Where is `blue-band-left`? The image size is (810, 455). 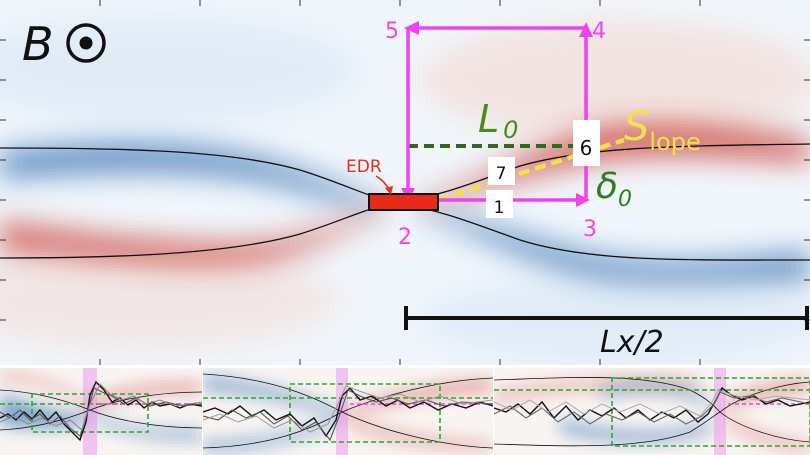
blue-band-left is located at coordinates (190, 175).